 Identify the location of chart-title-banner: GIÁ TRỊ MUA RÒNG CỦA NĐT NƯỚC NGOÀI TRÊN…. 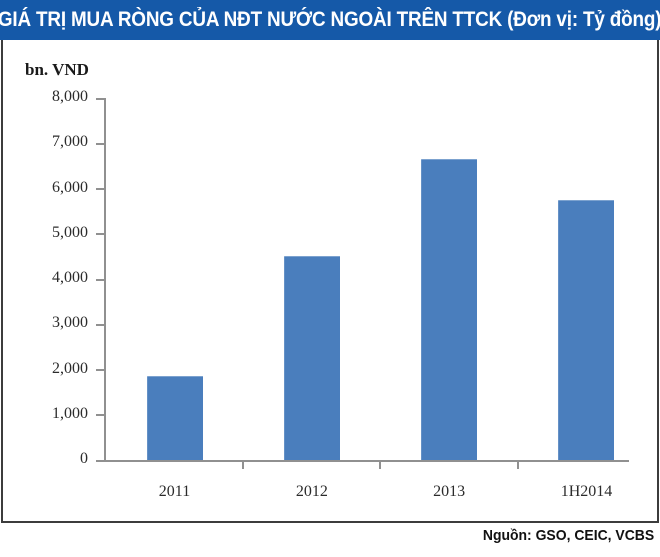
(330, 20).